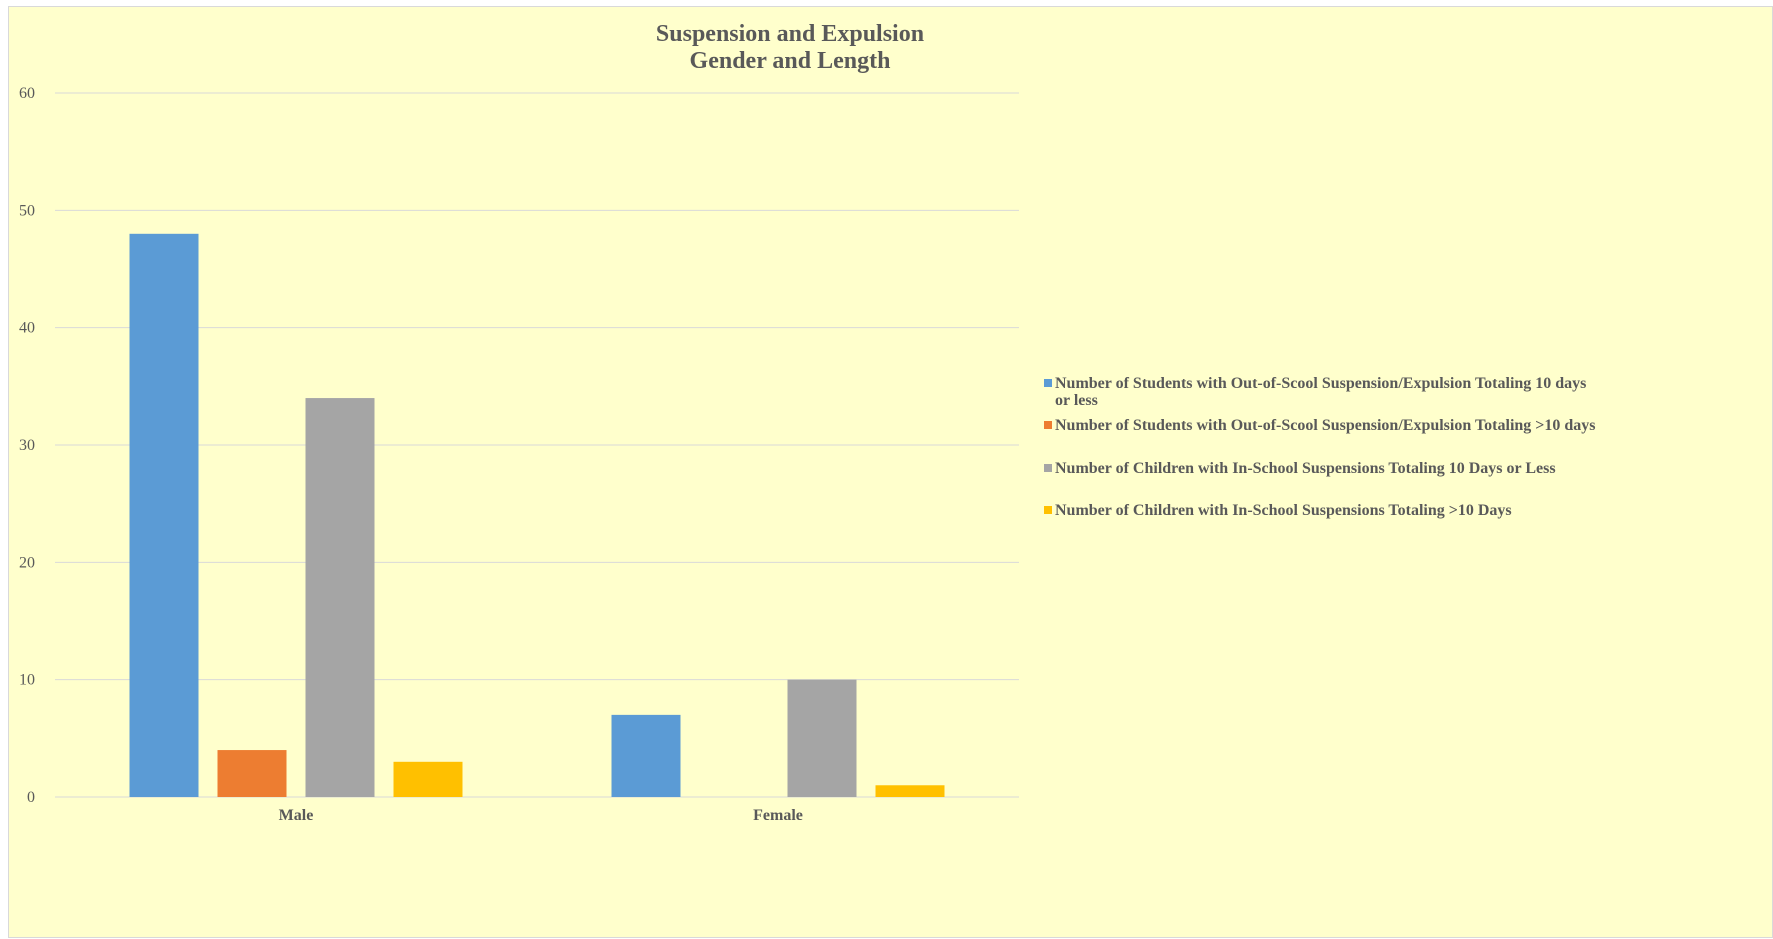 The height and width of the screenshot is (939, 1773). I want to click on category-label: Male, so click(296, 815).